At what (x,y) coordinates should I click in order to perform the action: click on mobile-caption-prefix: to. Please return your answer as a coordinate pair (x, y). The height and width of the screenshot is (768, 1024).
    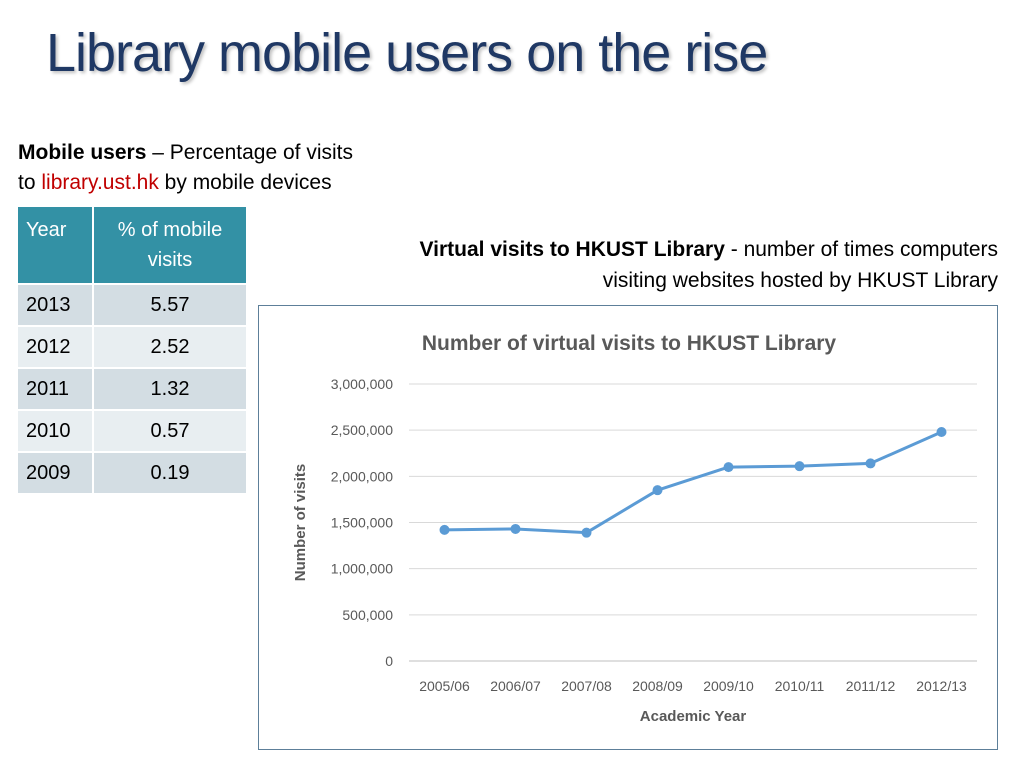
    Looking at the image, I should click on (30, 182).